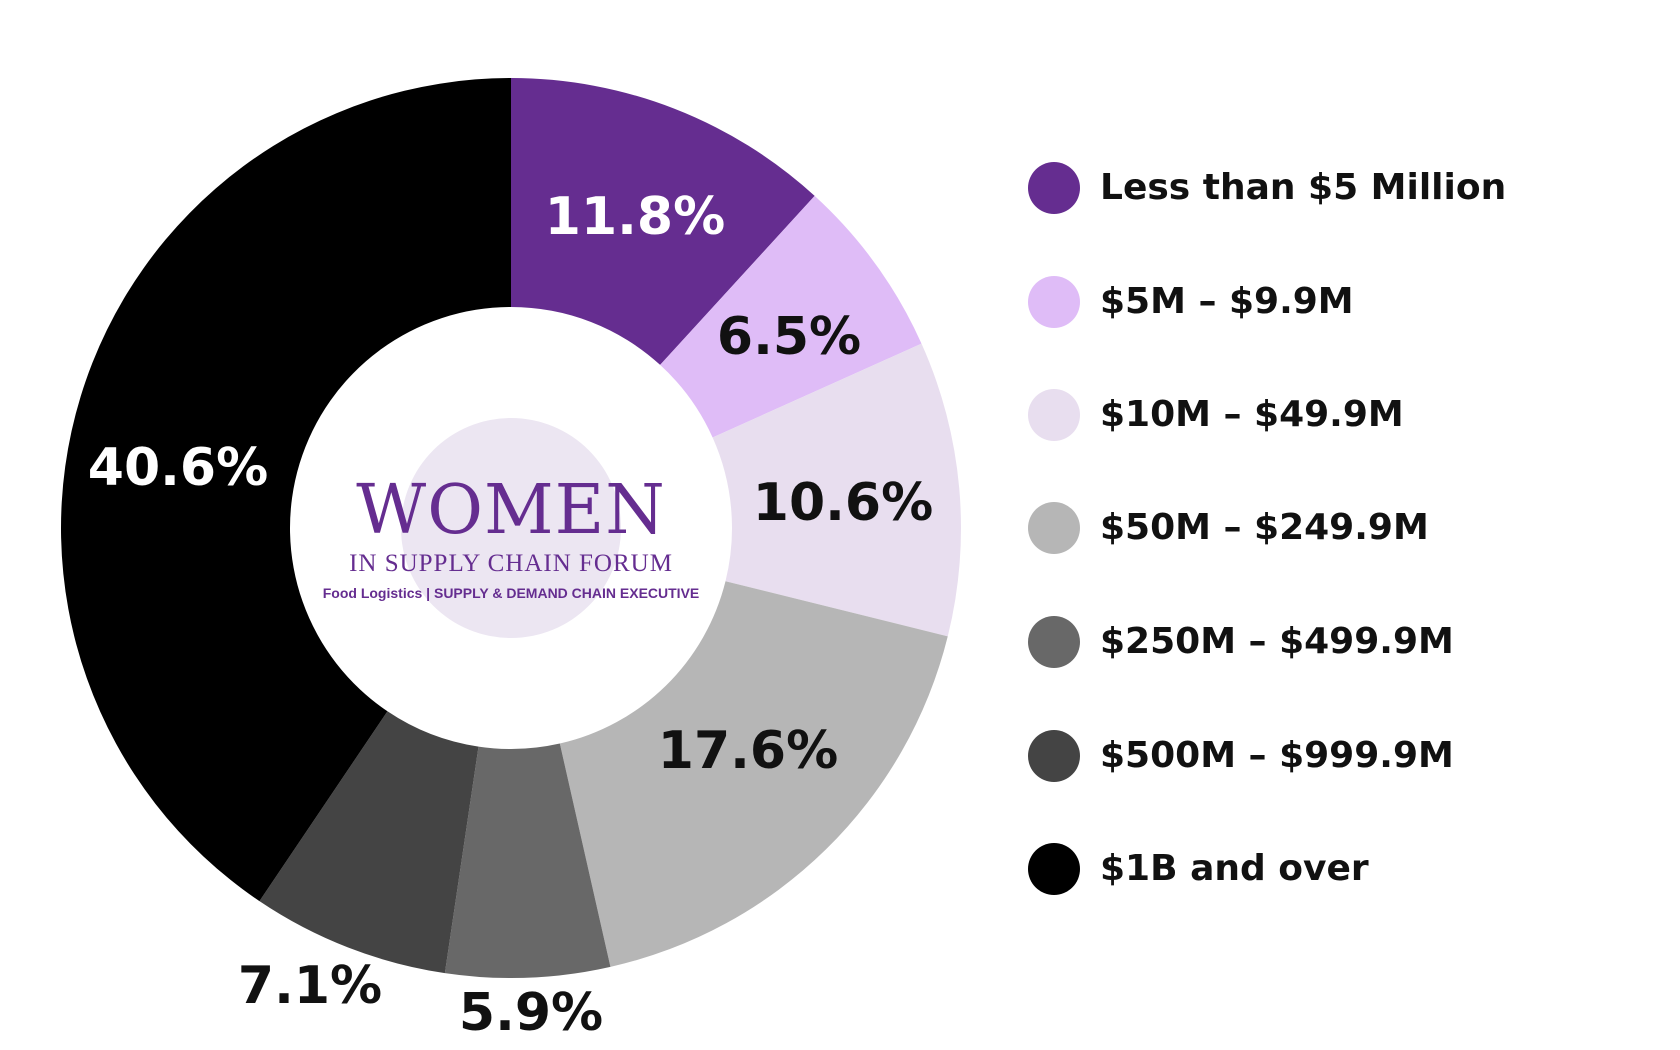 This screenshot has width=1680, height=1050. Describe the element at coordinates (511, 510) in the screenshot. I see `logo-title: WOMEN` at that location.